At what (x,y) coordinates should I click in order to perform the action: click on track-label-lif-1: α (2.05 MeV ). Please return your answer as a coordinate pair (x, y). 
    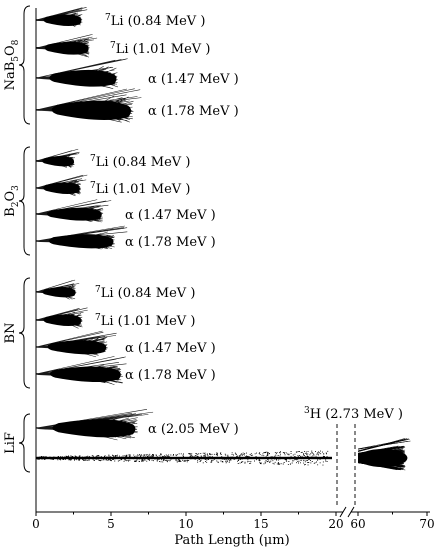
    Looking at the image, I should click on (193, 429).